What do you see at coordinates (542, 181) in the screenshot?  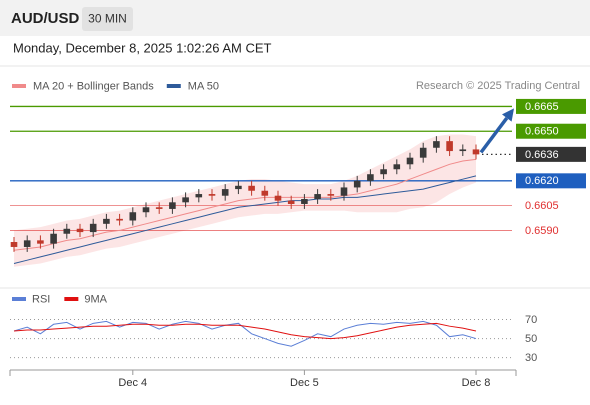 I see `level-label: 0.6620` at bounding box center [542, 181].